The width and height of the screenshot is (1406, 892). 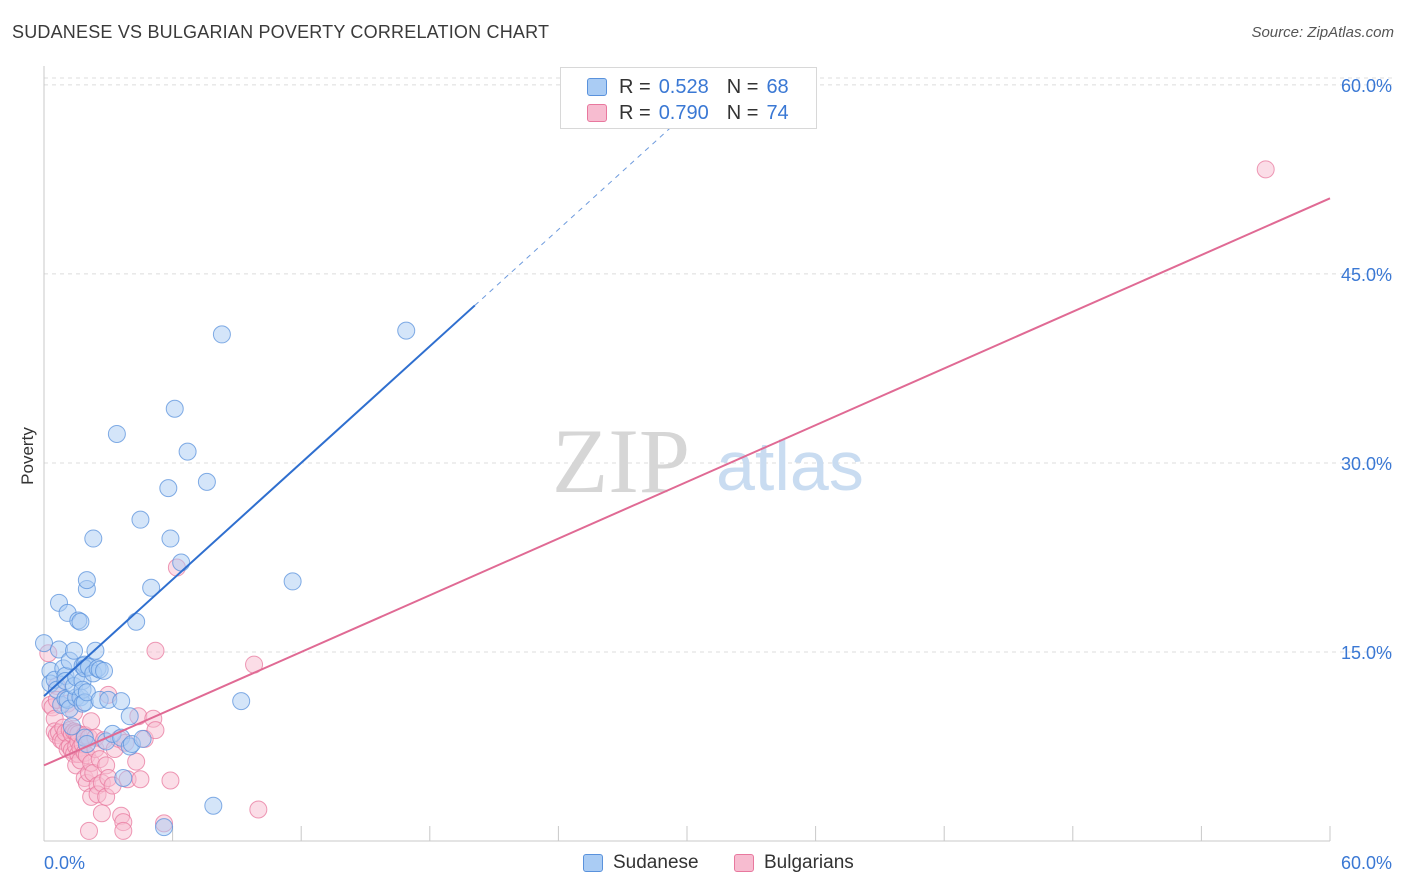 I want to click on bottom-legend-sudanese: Sudanese, so click(x=641, y=863).